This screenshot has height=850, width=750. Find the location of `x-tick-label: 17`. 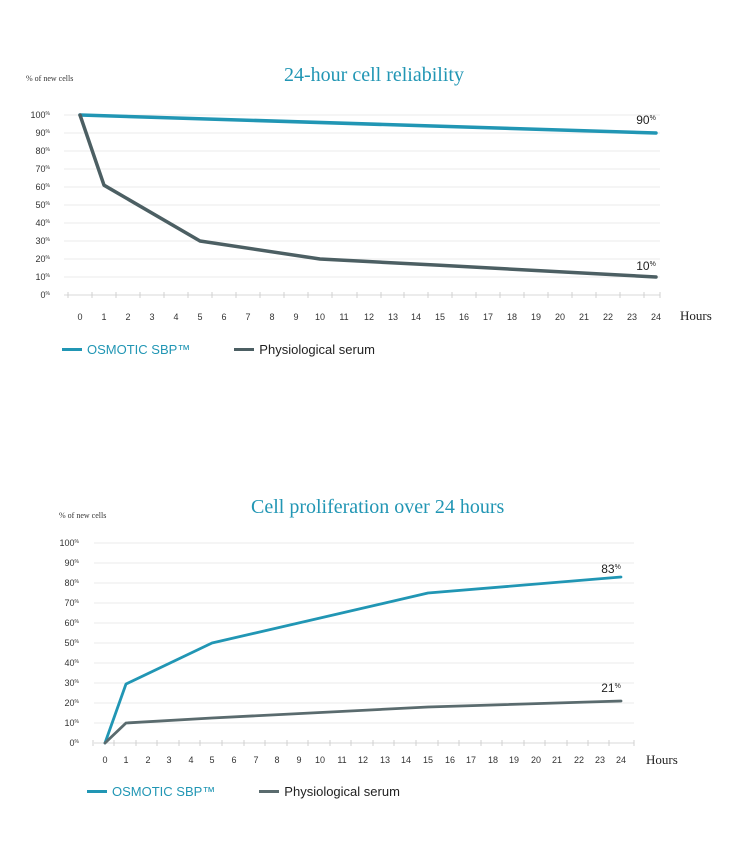

x-tick-label: 17 is located at coordinates (488, 317).